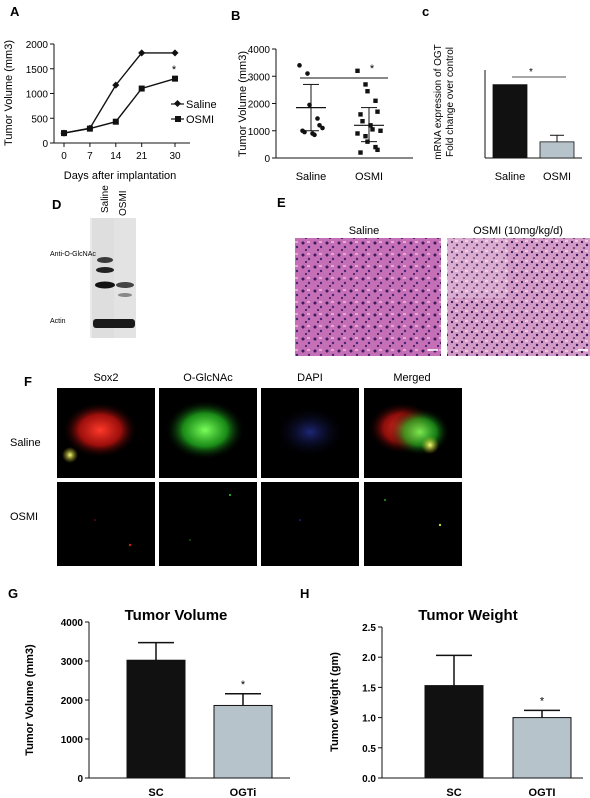 The image size is (590, 798). Describe the element at coordinates (105, 378) in the screenshot. I see `if-col-label-sox2: Sox2` at that location.